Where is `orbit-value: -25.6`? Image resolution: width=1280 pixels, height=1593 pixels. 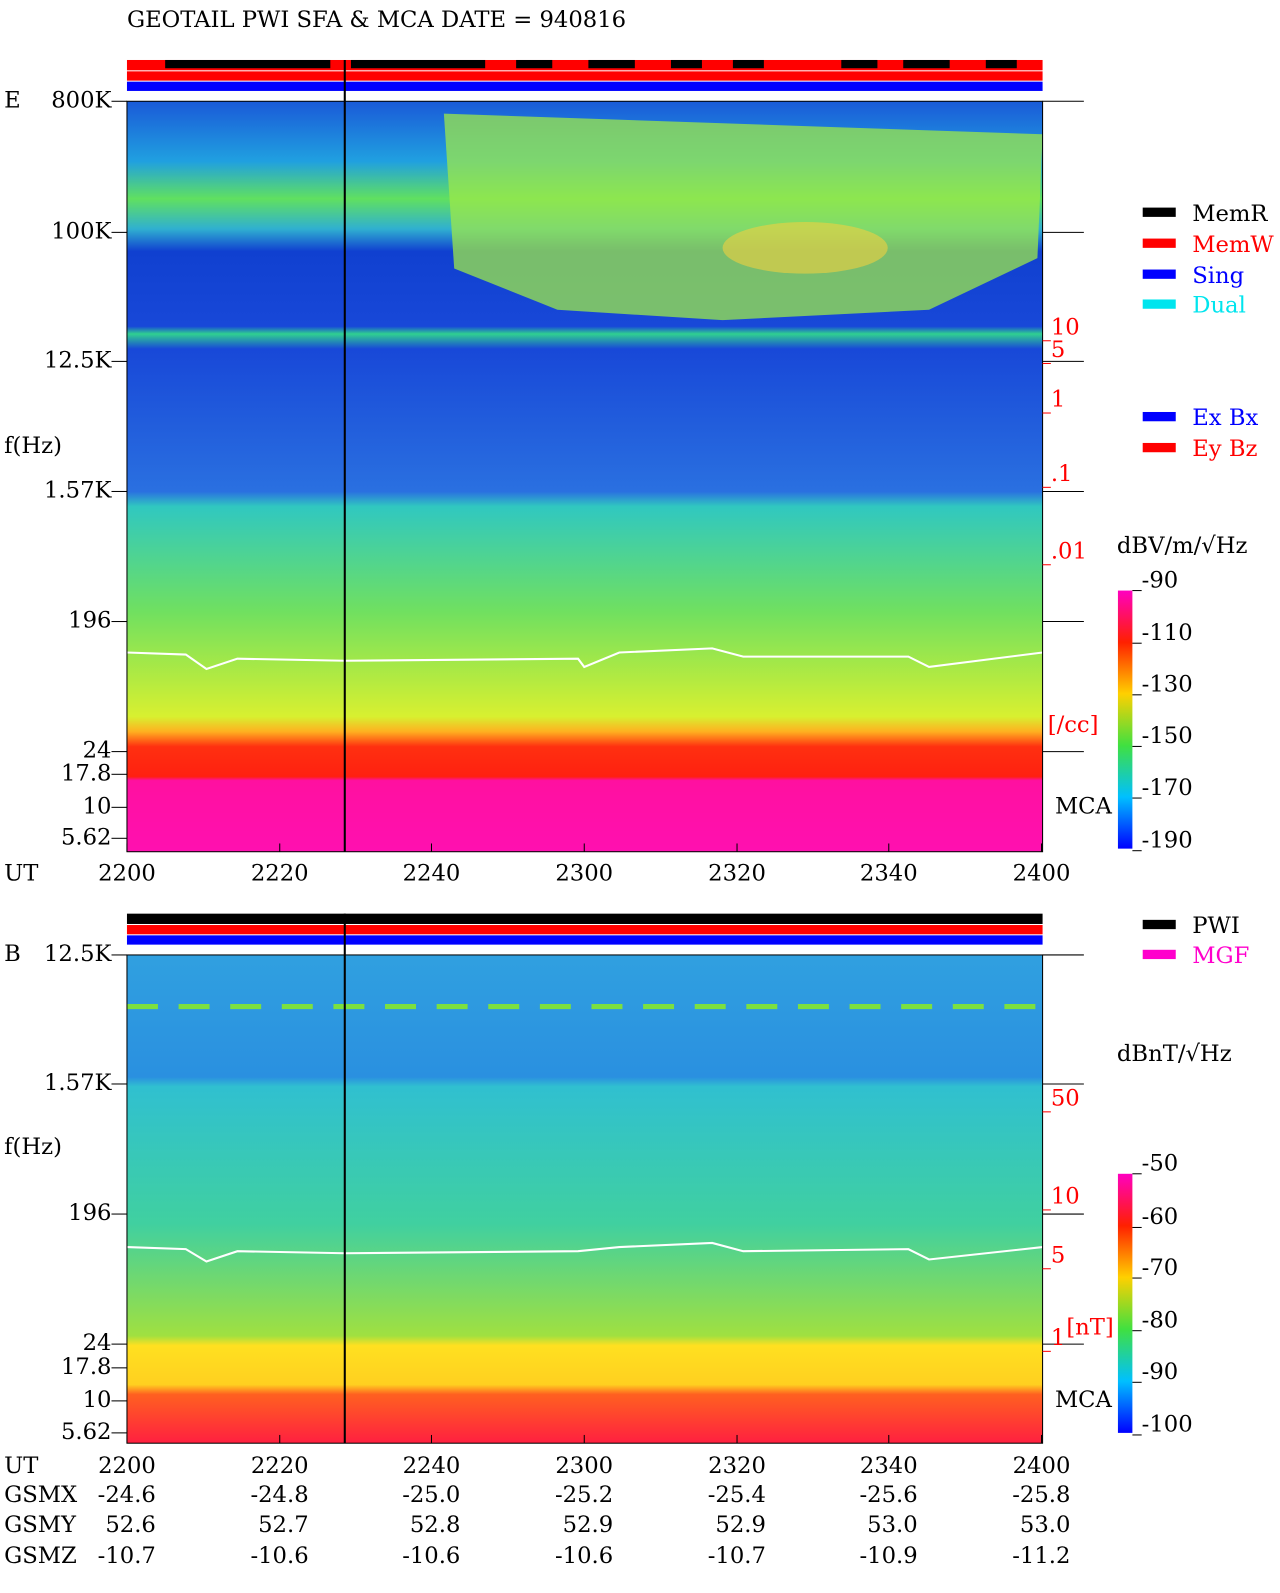 orbit-value: -25.6 is located at coordinates (888, 1495).